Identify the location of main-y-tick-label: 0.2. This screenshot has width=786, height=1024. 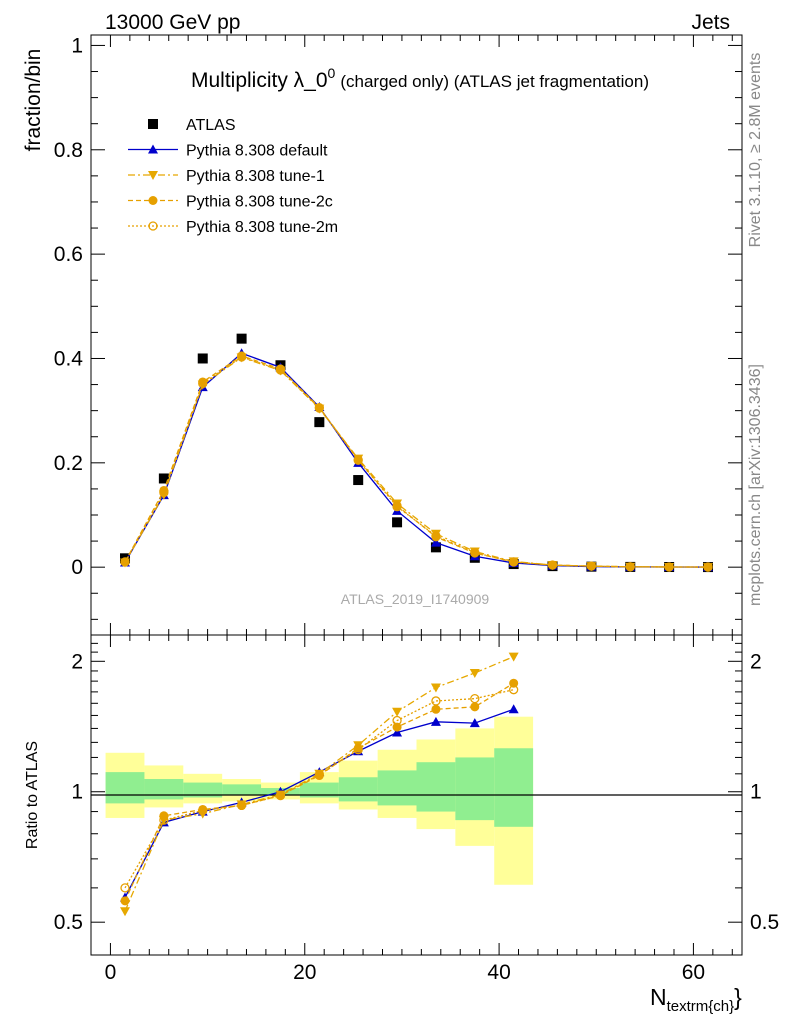
(68, 463).